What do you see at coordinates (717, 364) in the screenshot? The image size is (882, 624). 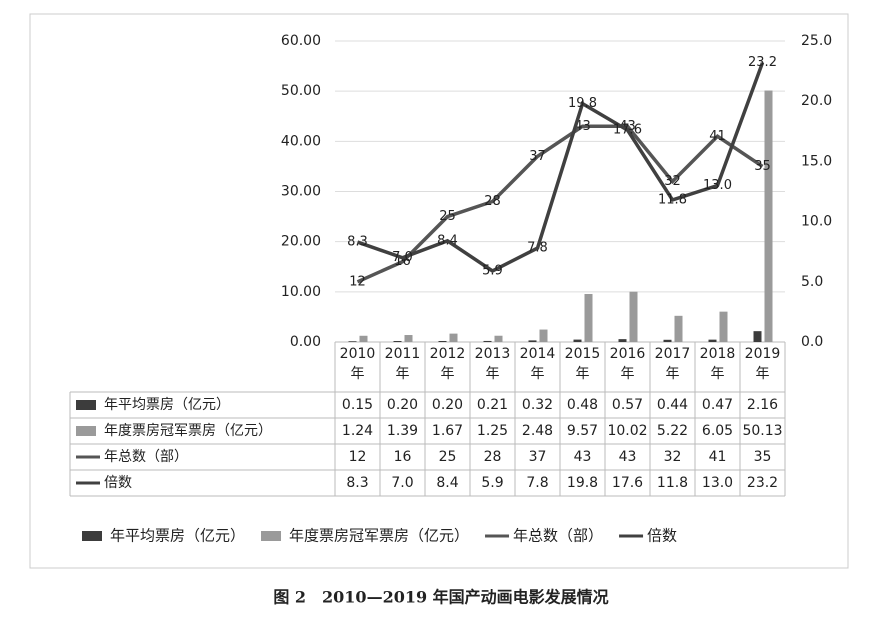 I see `x-tick-label: 2018年` at bounding box center [717, 364].